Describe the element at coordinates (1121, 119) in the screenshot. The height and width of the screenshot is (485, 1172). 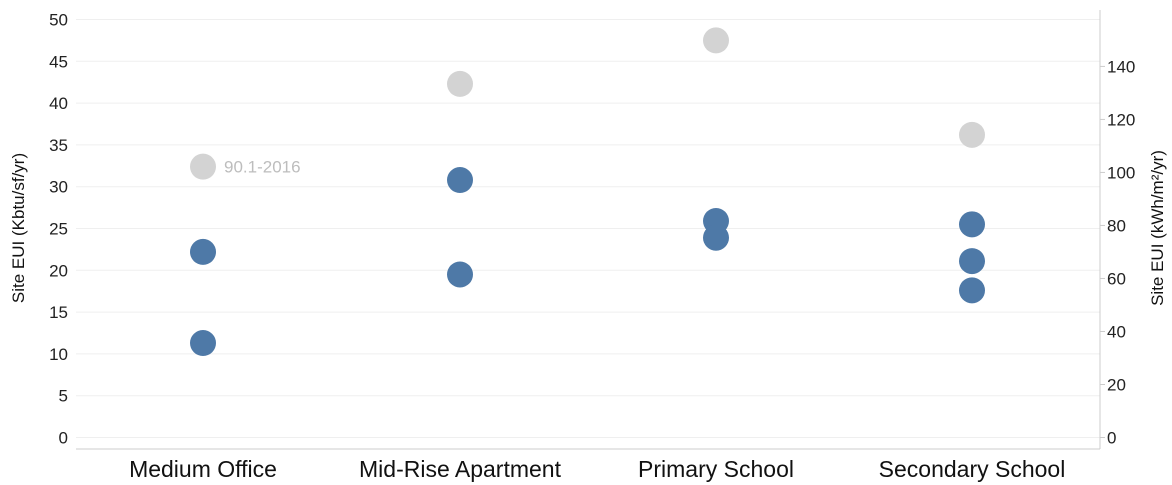
I see `right-tick-label: 120` at that location.